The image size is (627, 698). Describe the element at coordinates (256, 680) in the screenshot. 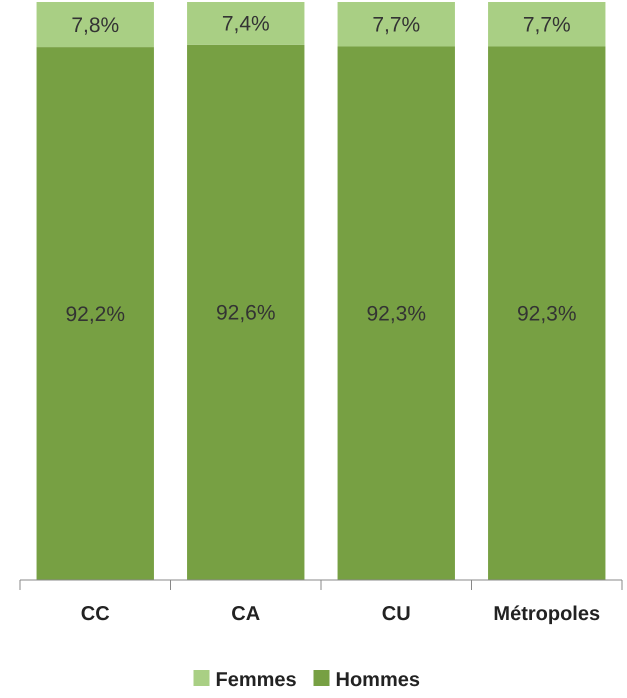

I see `legend-label: Femmes` at that location.